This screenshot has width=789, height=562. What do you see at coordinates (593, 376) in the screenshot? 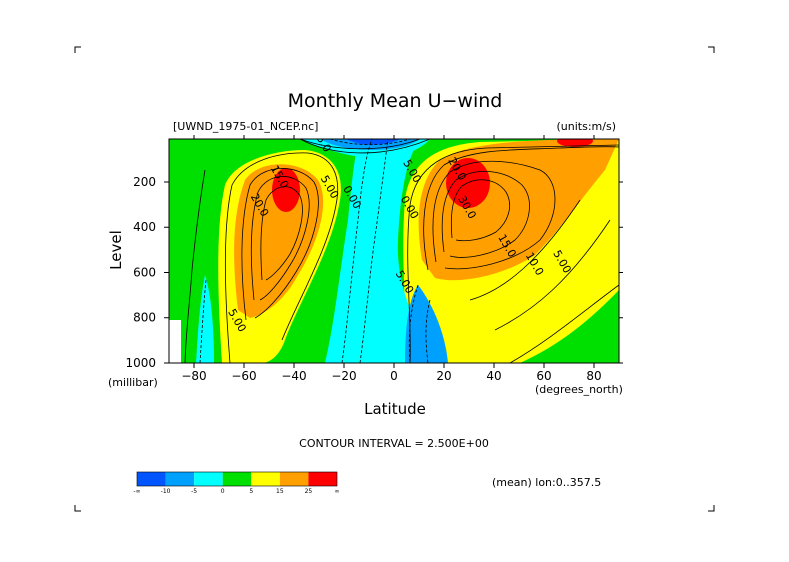
I see `x-tick-label: 80` at bounding box center [593, 376].